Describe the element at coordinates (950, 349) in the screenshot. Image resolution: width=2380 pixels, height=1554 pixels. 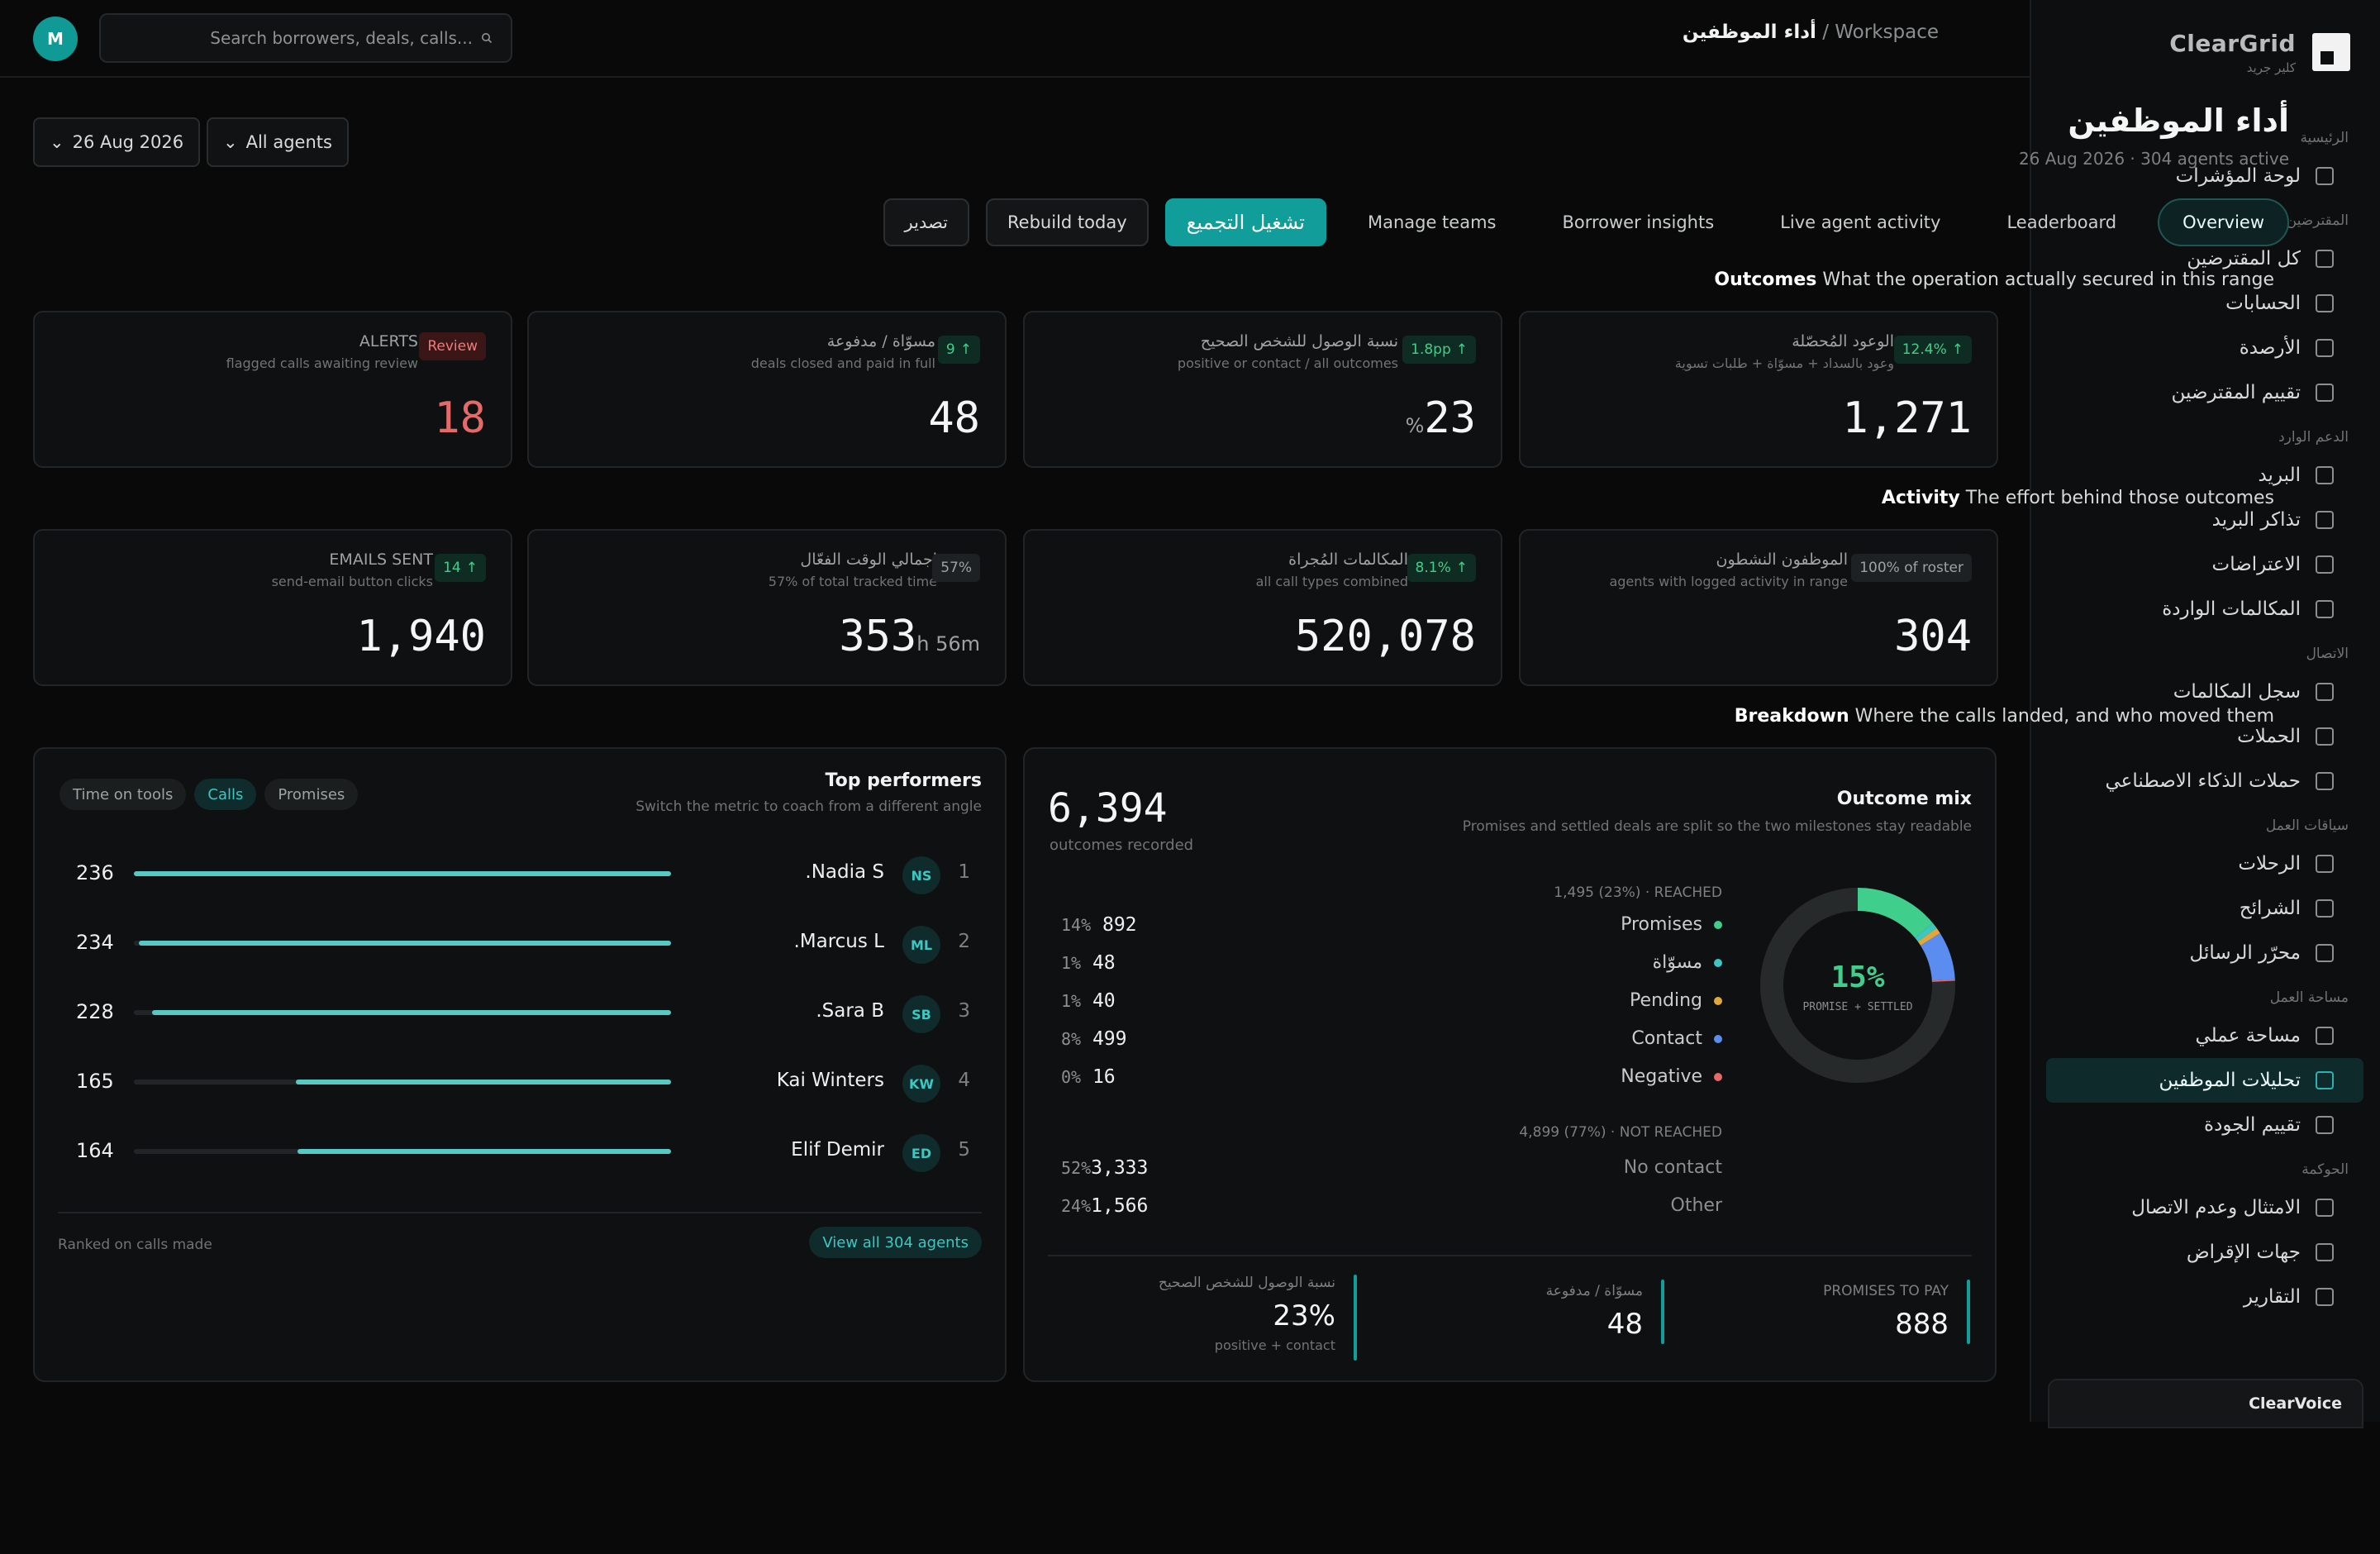
I see `kpi-delta-value: 9` at that location.